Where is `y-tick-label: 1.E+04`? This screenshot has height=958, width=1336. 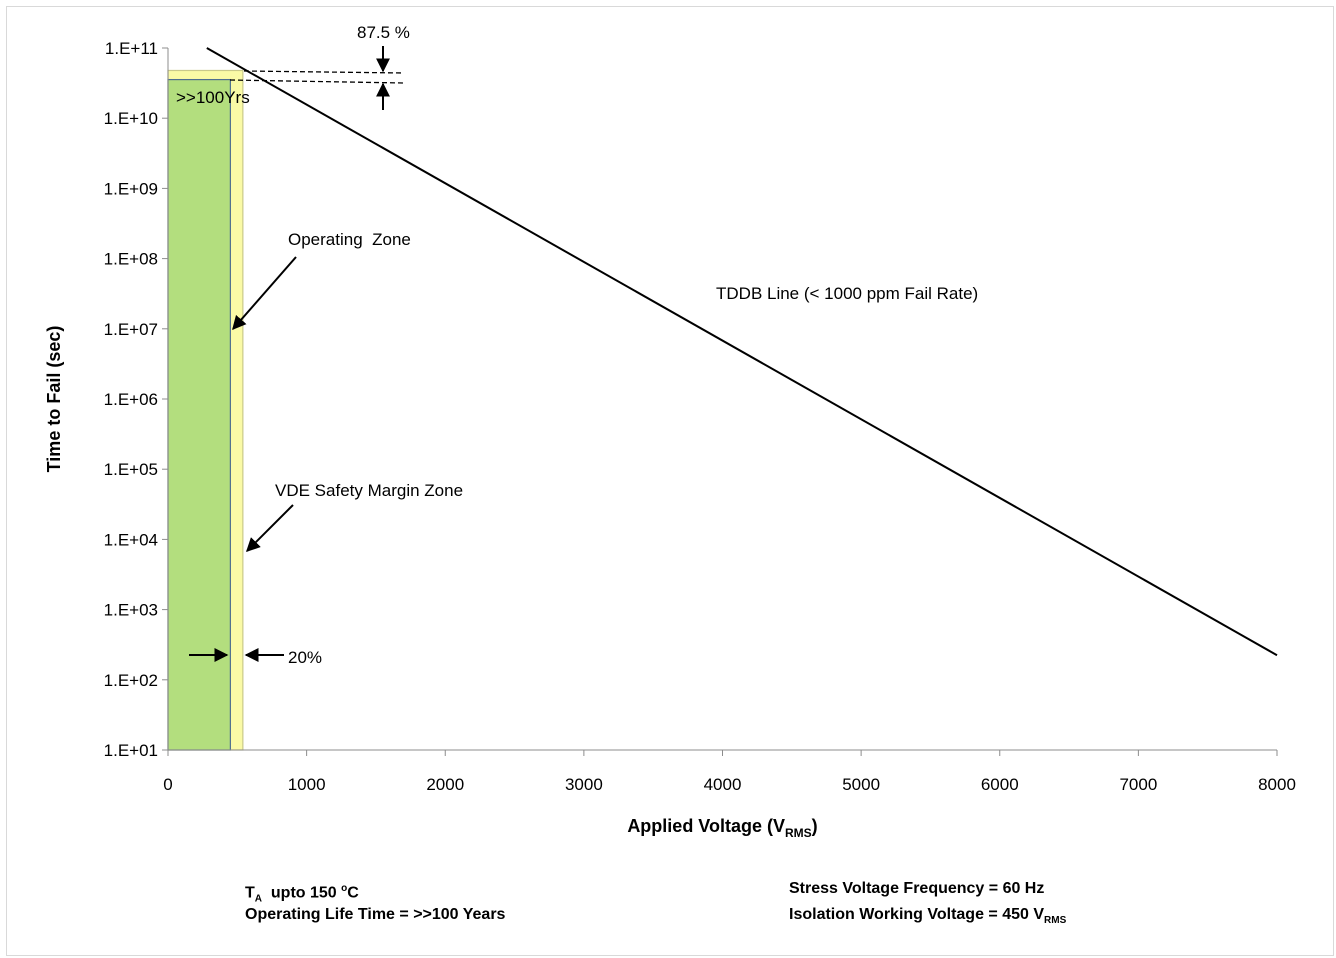 y-tick-label: 1.E+04 is located at coordinates (131, 539).